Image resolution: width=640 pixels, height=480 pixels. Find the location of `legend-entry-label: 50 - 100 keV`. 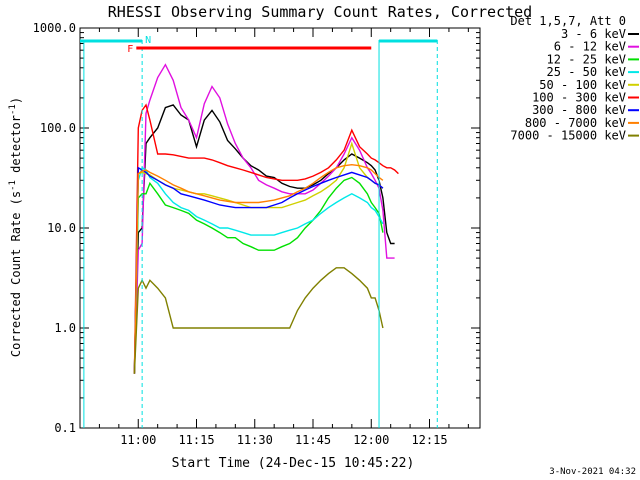

legend-entry-label: 50 - 100 keV is located at coordinates (582, 85).